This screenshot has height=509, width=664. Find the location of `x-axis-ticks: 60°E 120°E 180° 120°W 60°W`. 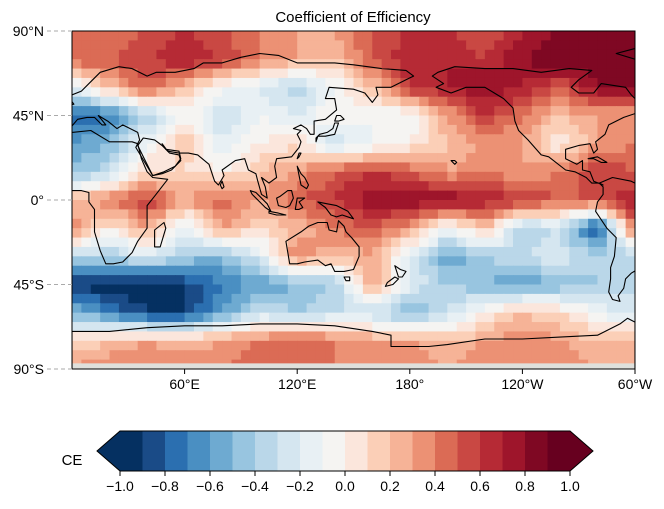

x-axis-ticks: 60°E 120°E 180° 120°W 60°W is located at coordinates (411, 380).